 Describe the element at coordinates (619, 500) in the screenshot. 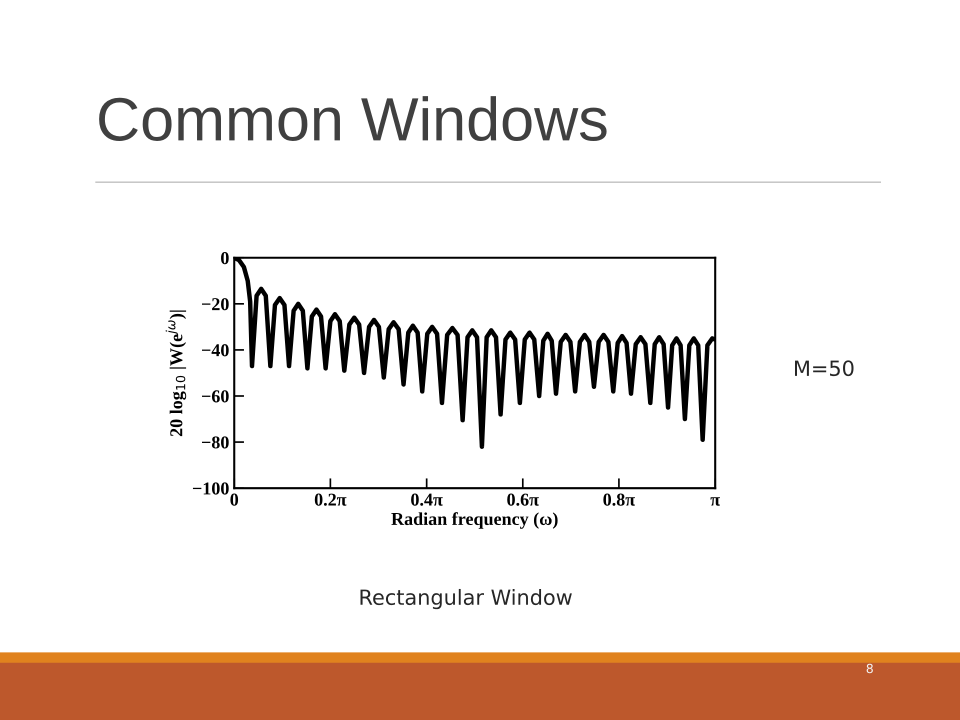

I see `x-tick-label: 0.8π` at that location.